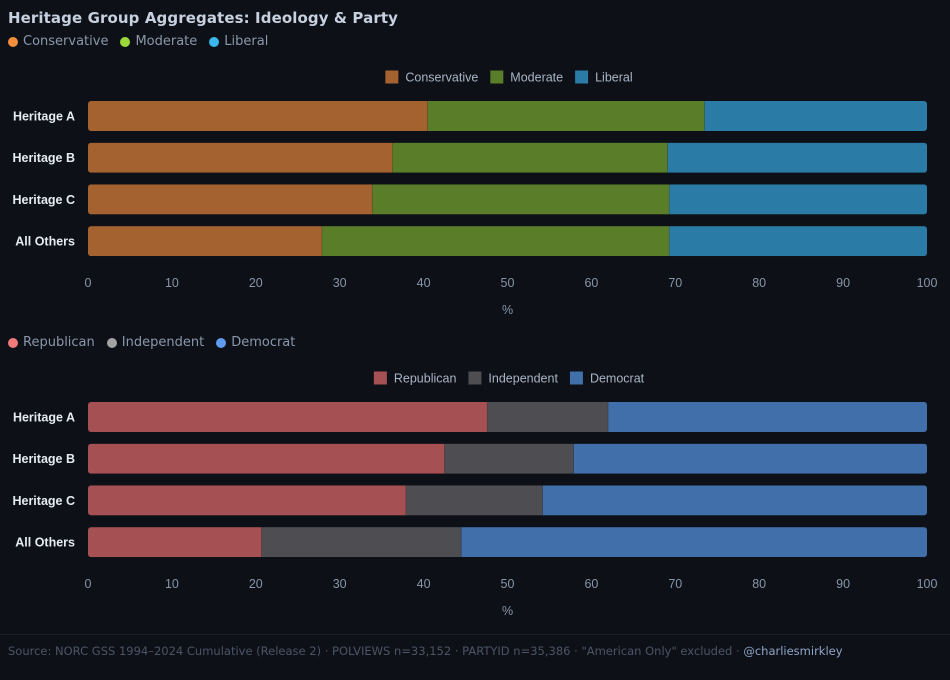 This screenshot has width=950, height=680. I want to click on legend-text: Conservative, so click(441, 78).